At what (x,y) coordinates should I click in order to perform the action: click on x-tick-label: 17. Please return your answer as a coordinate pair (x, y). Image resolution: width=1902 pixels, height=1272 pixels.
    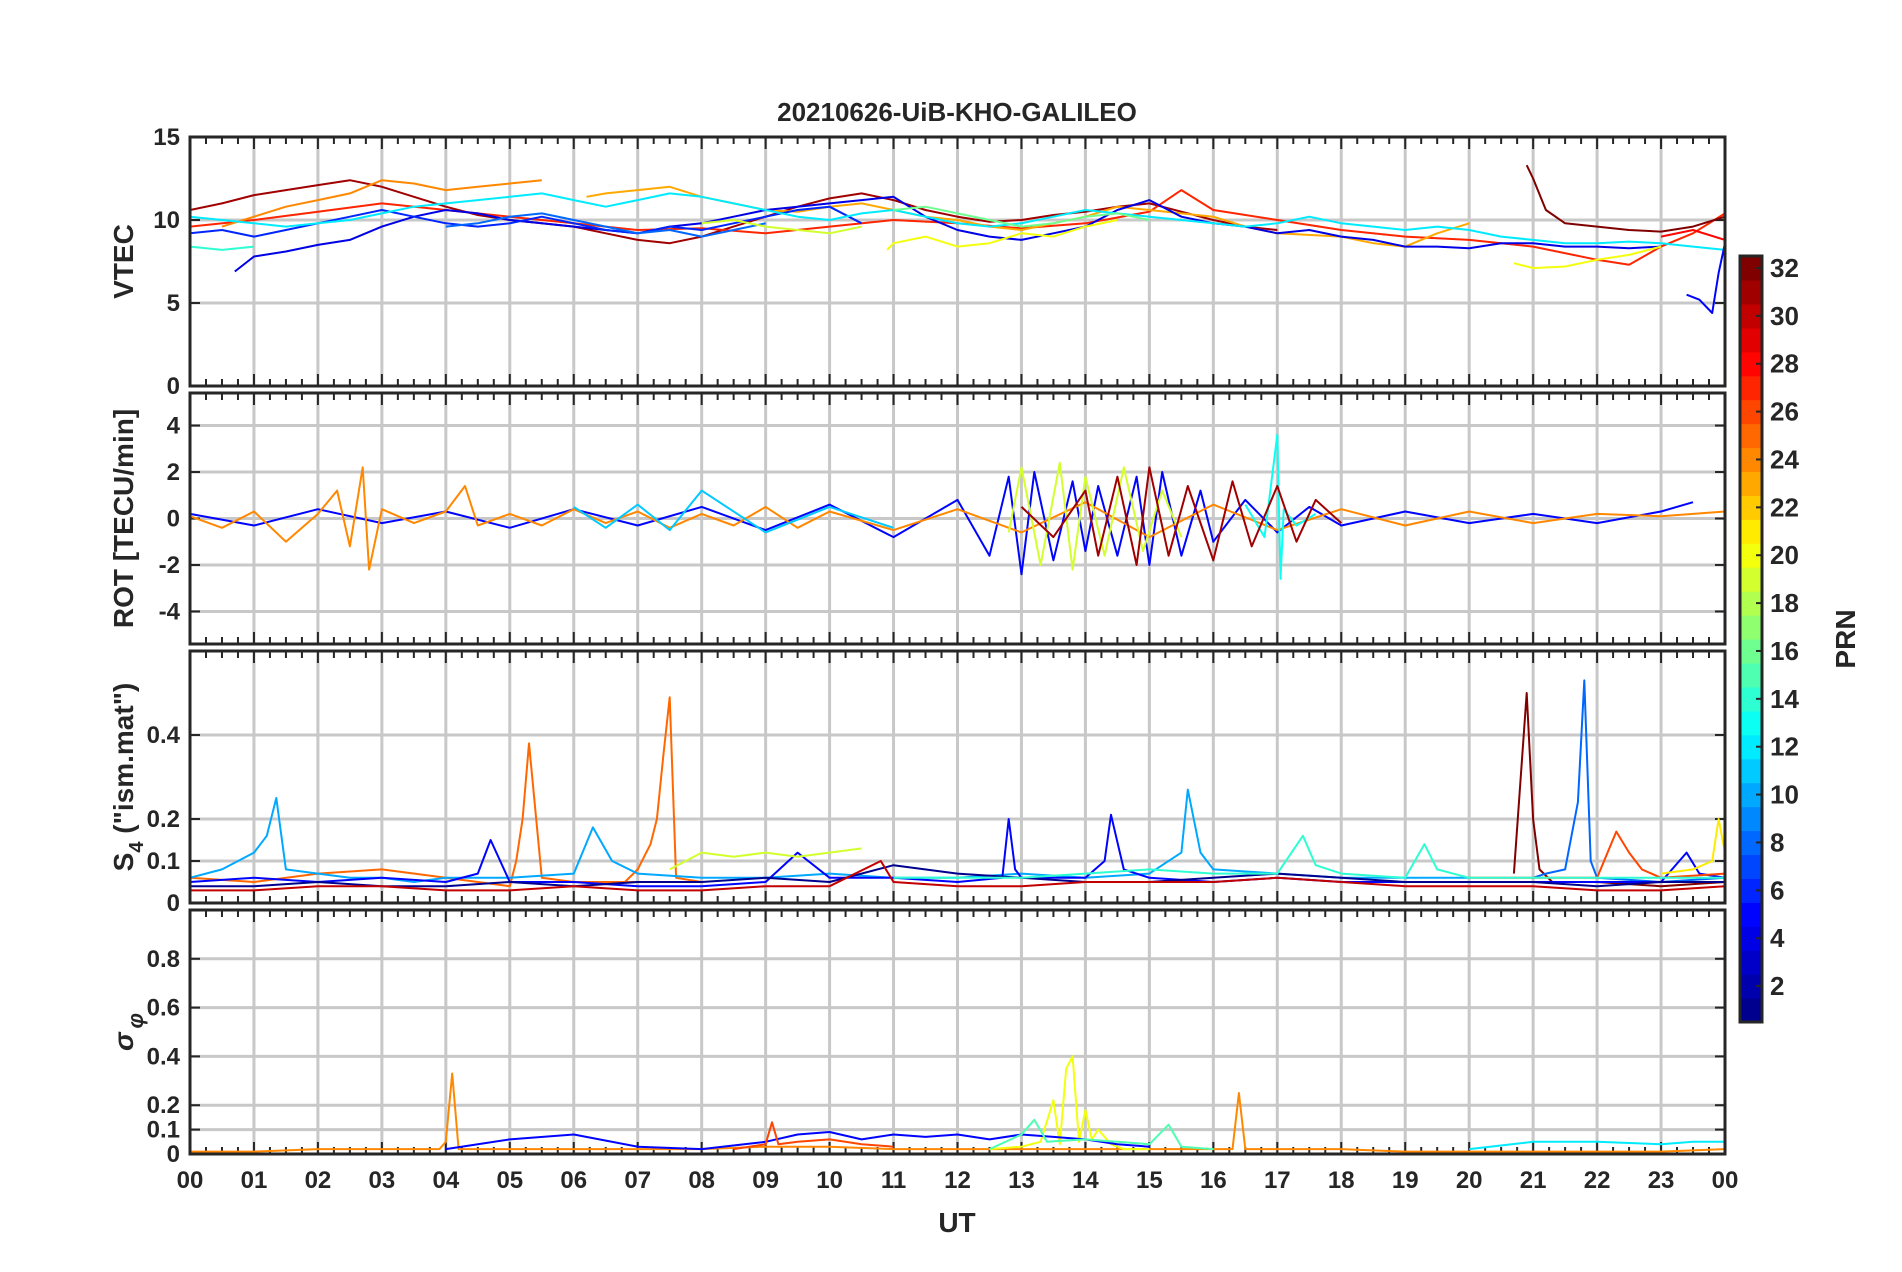
    Looking at the image, I should click on (1277, 1180).